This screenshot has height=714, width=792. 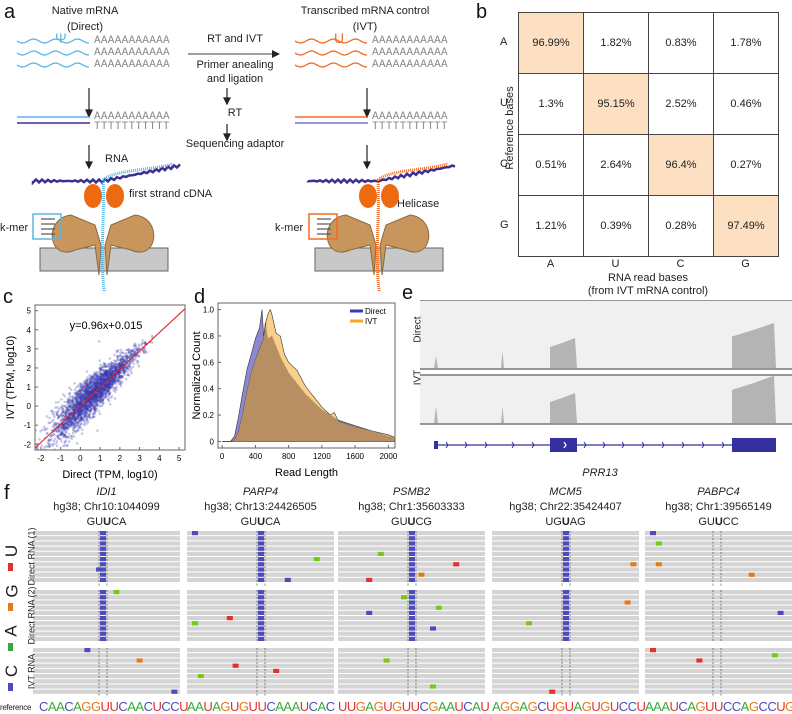 I want to click on overlap-area, so click(x=308, y=384).